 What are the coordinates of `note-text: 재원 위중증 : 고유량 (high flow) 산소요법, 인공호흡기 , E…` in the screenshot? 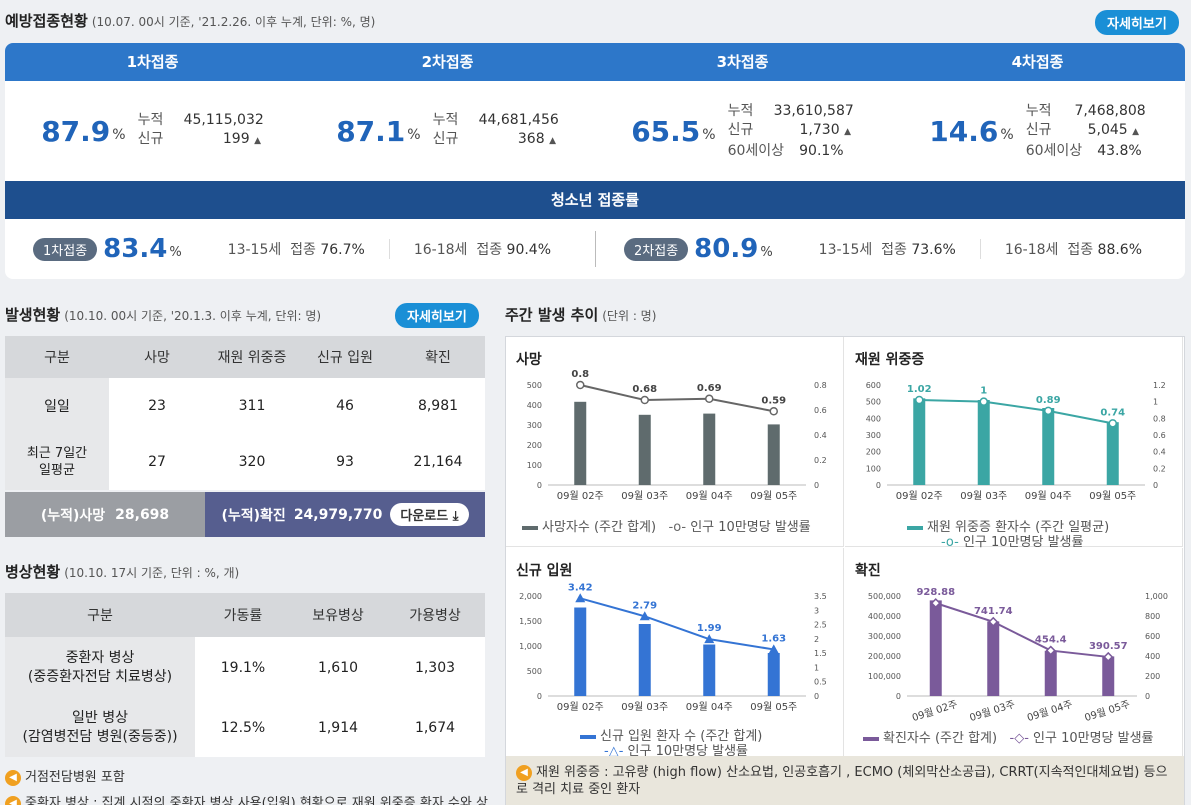 It's located at (842, 781).